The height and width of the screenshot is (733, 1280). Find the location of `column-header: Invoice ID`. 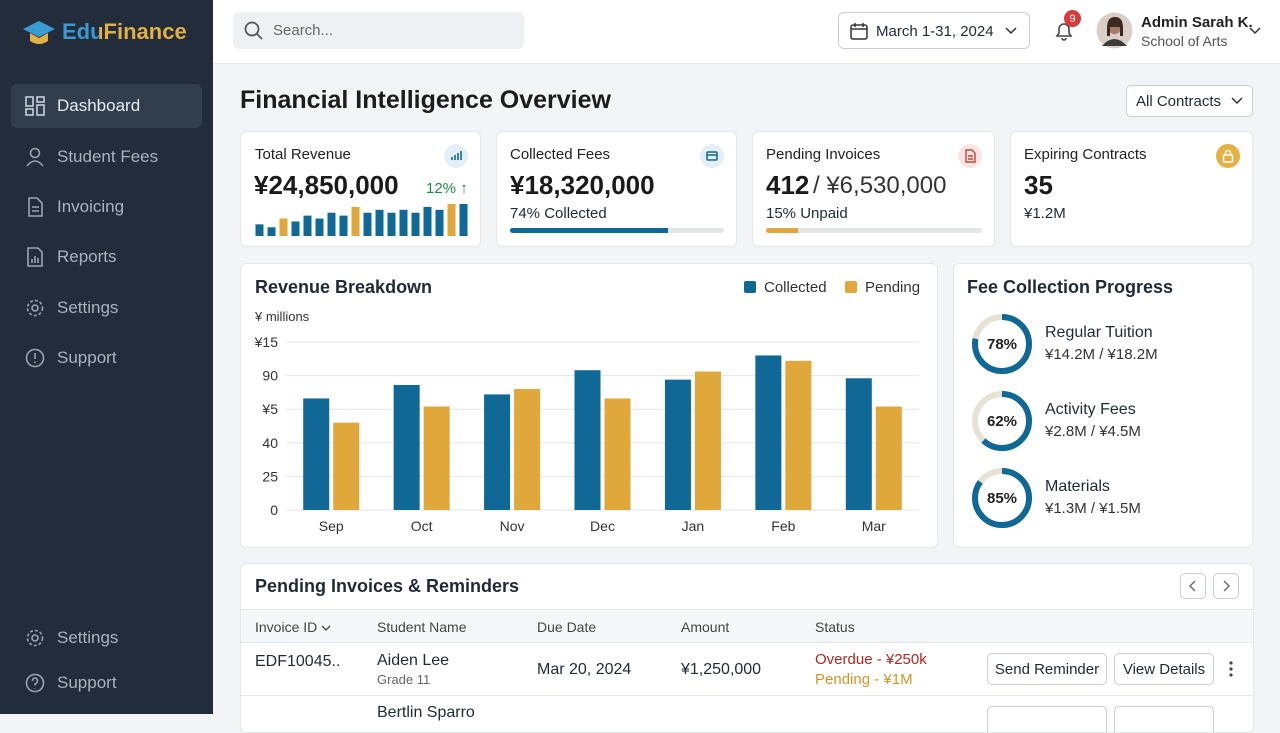

column-header: Invoice ID is located at coordinates (286, 627).